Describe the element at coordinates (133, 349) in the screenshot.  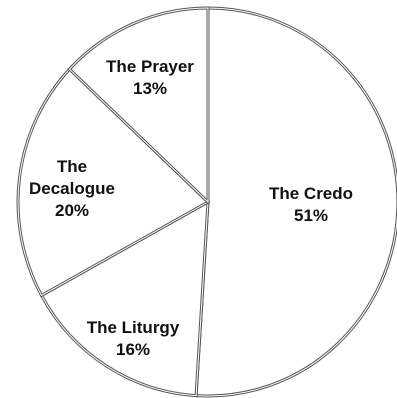
I see `pie-value-label: 16%` at that location.